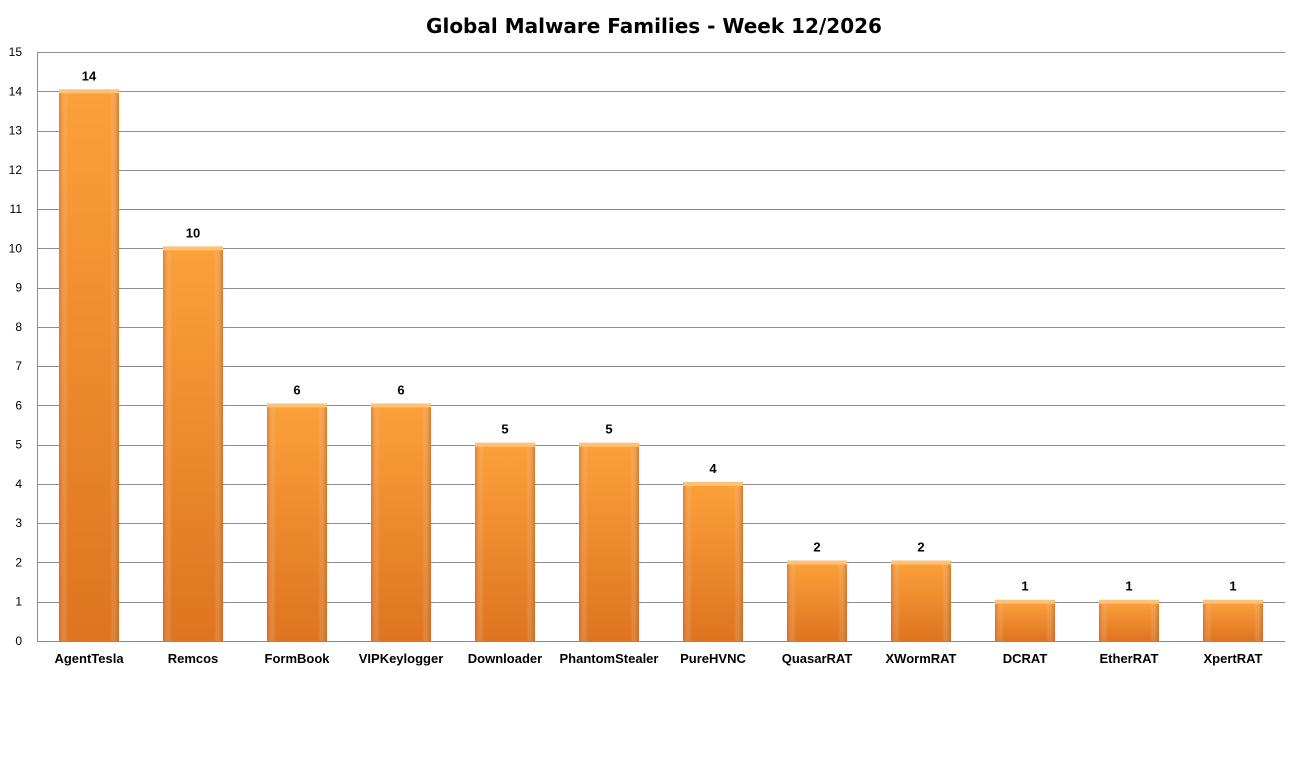  What do you see at coordinates (89, 658) in the screenshot?
I see `x-category-label: AgentTesla` at bounding box center [89, 658].